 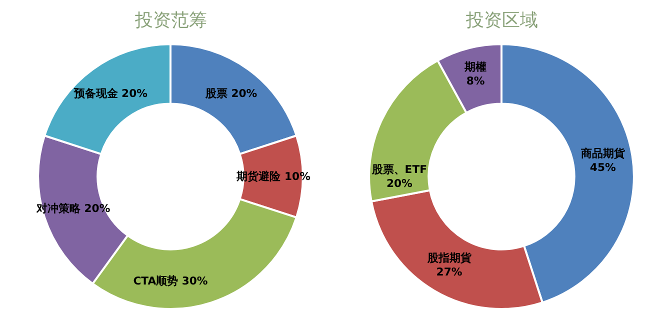 I want to click on slice-label: 股票、ETF, so click(x=398, y=169).